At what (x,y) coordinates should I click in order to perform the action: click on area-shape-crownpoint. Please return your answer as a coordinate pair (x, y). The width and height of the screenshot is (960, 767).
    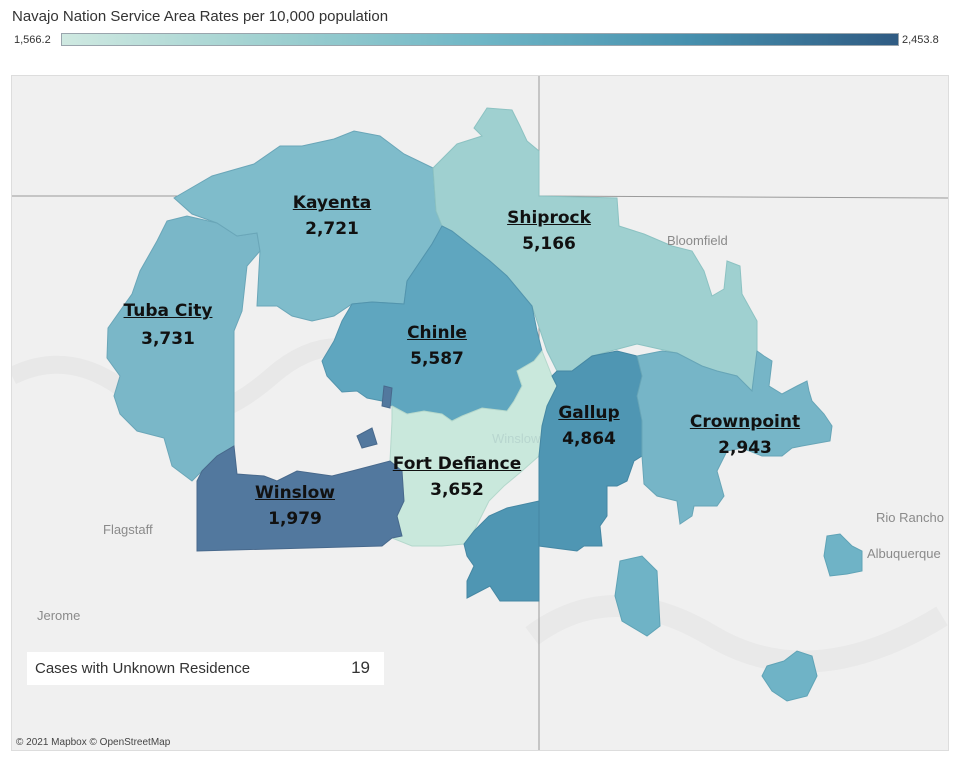
    Looking at the image, I should click on (734, 437).